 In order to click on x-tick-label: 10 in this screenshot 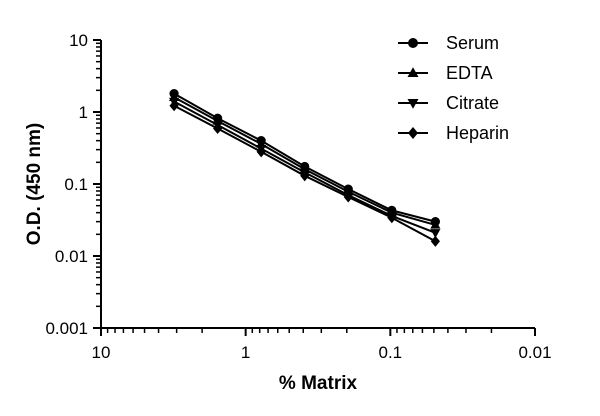, I will do `click(101, 352)`.